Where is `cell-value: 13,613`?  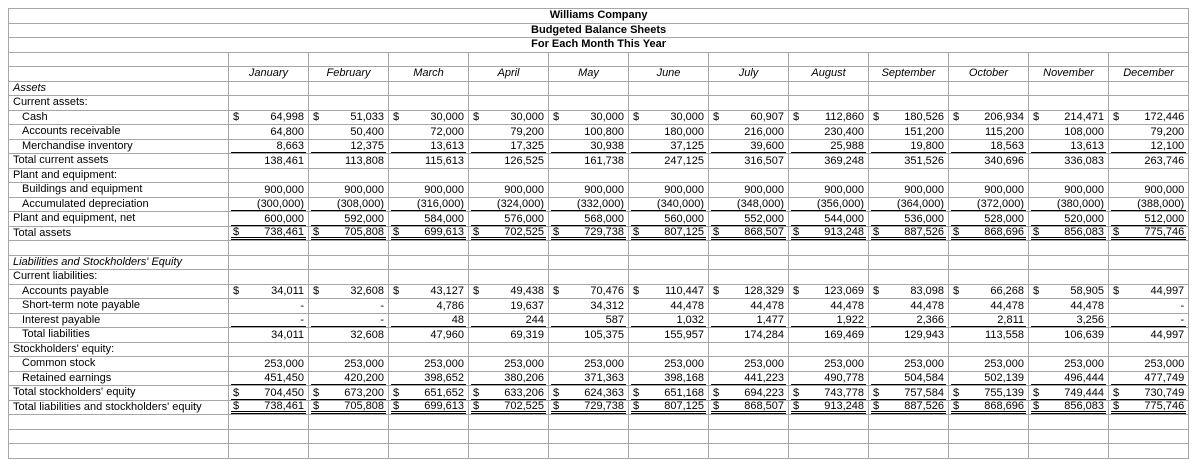 cell-value: 13,613 is located at coordinates (1087, 146).